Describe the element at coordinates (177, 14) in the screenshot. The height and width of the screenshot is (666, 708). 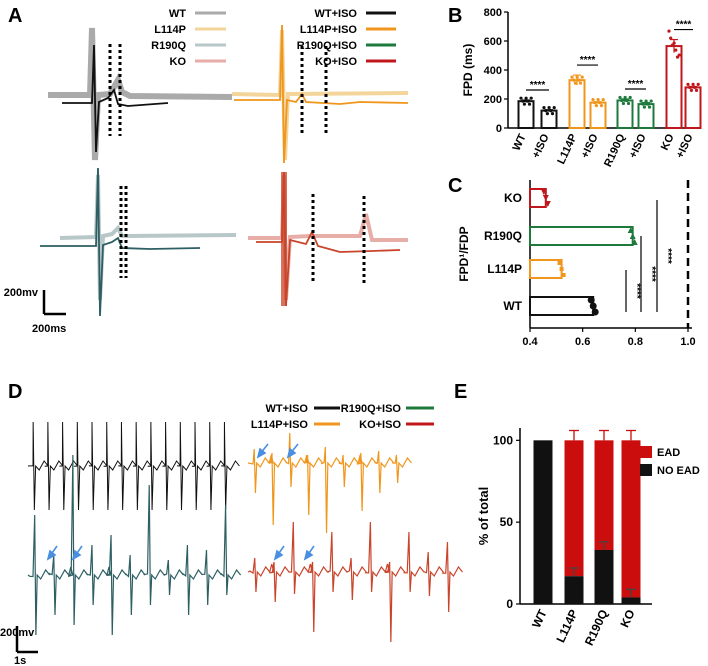
I see `legend-a-wt: WT` at that location.